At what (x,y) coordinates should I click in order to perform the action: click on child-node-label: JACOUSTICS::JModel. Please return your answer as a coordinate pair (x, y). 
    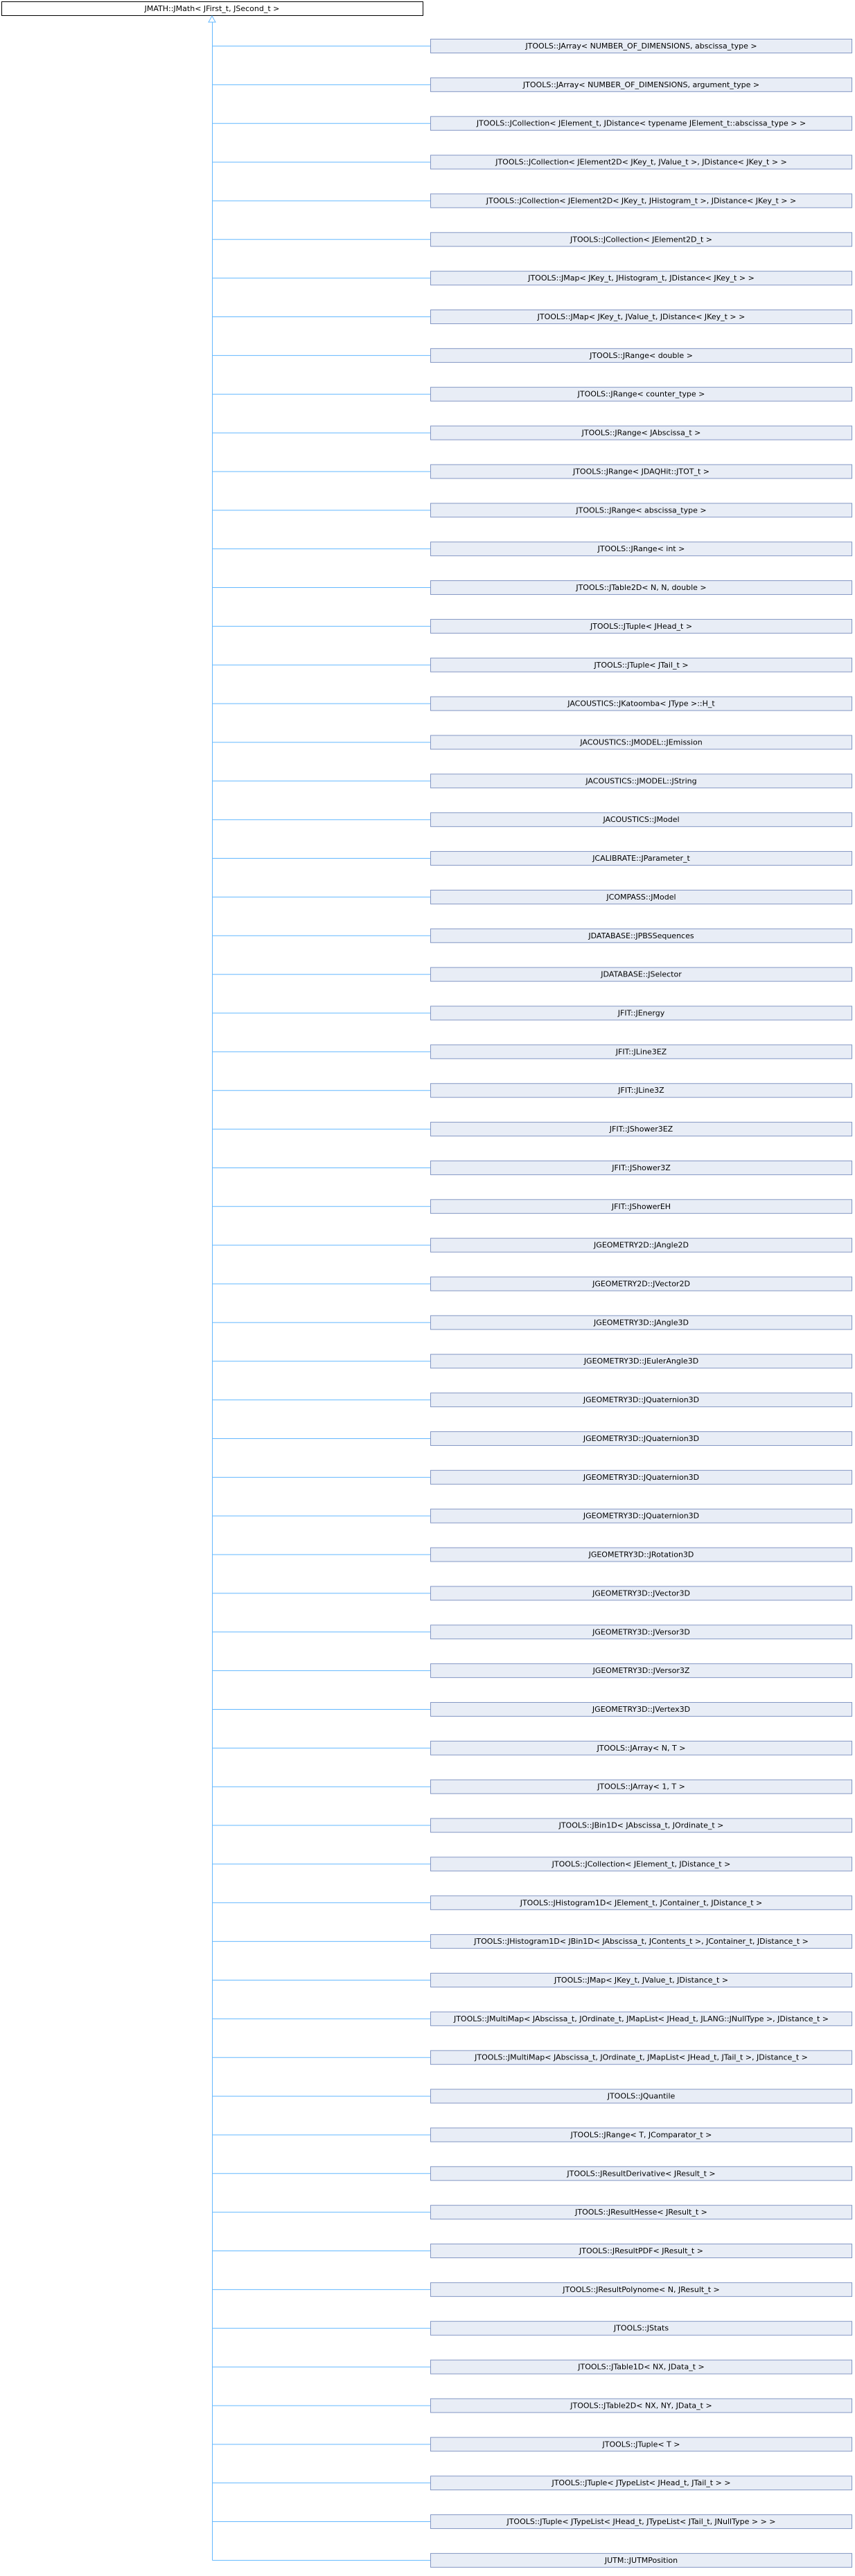
    Looking at the image, I should click on (640, 819).